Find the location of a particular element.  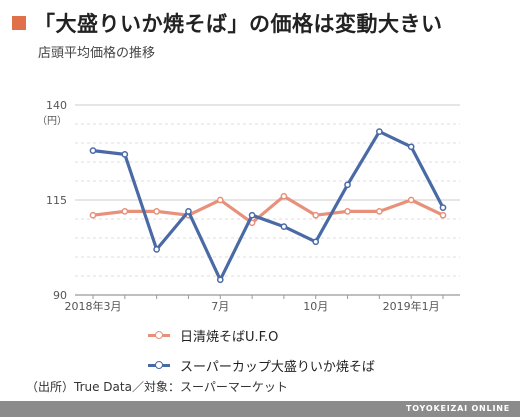

y-tick-label: 115 is located at coordinates (56, 200).